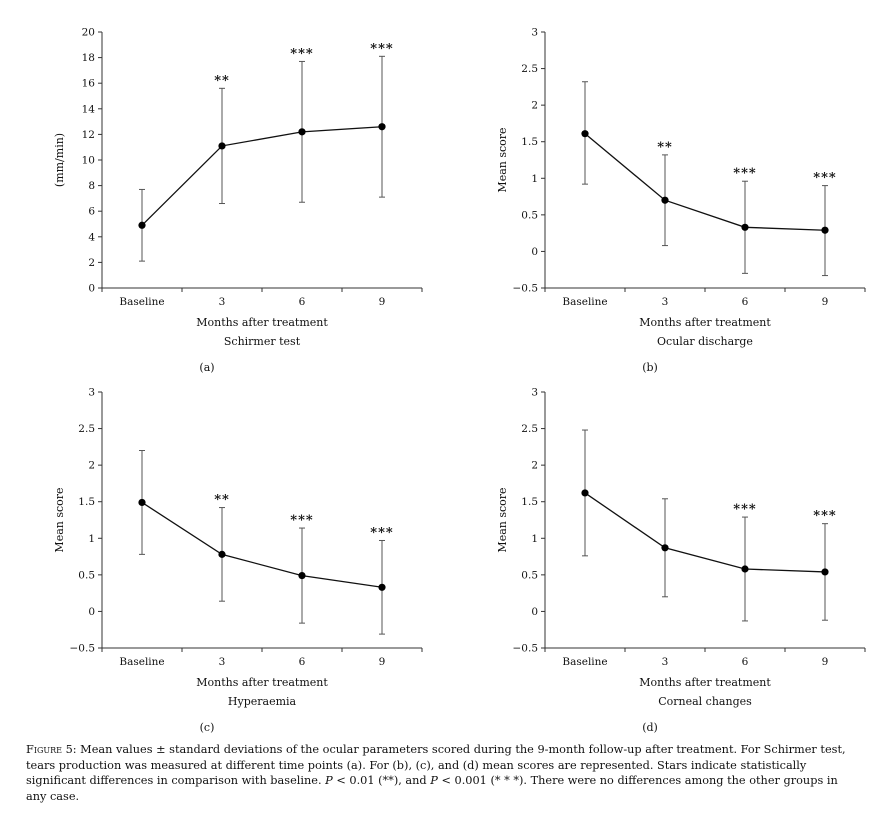 The image size is (886, 823). What do you see at coordinates (88, 33) in the screenshot?
I see `y-tick-label: 20` at bounding box center [88, 33].